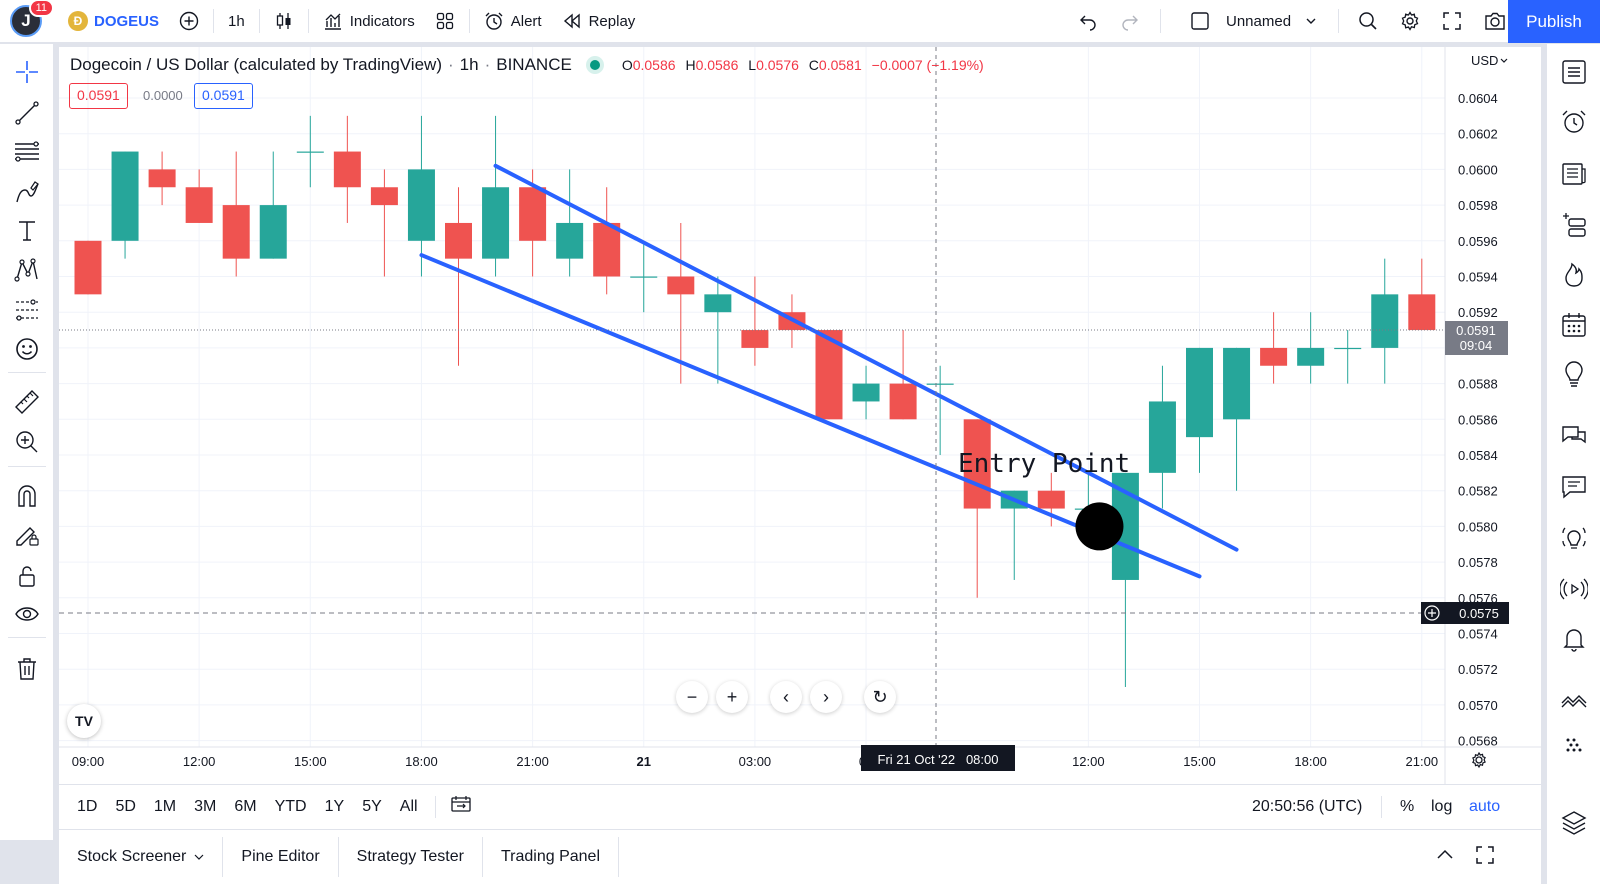 The height and width of the screenshot is (884, 1600). What do you see at coordinates (786, 697) in the screenshot?
I see `scroll-left-button: ‹` at bounding box center [786, 697].